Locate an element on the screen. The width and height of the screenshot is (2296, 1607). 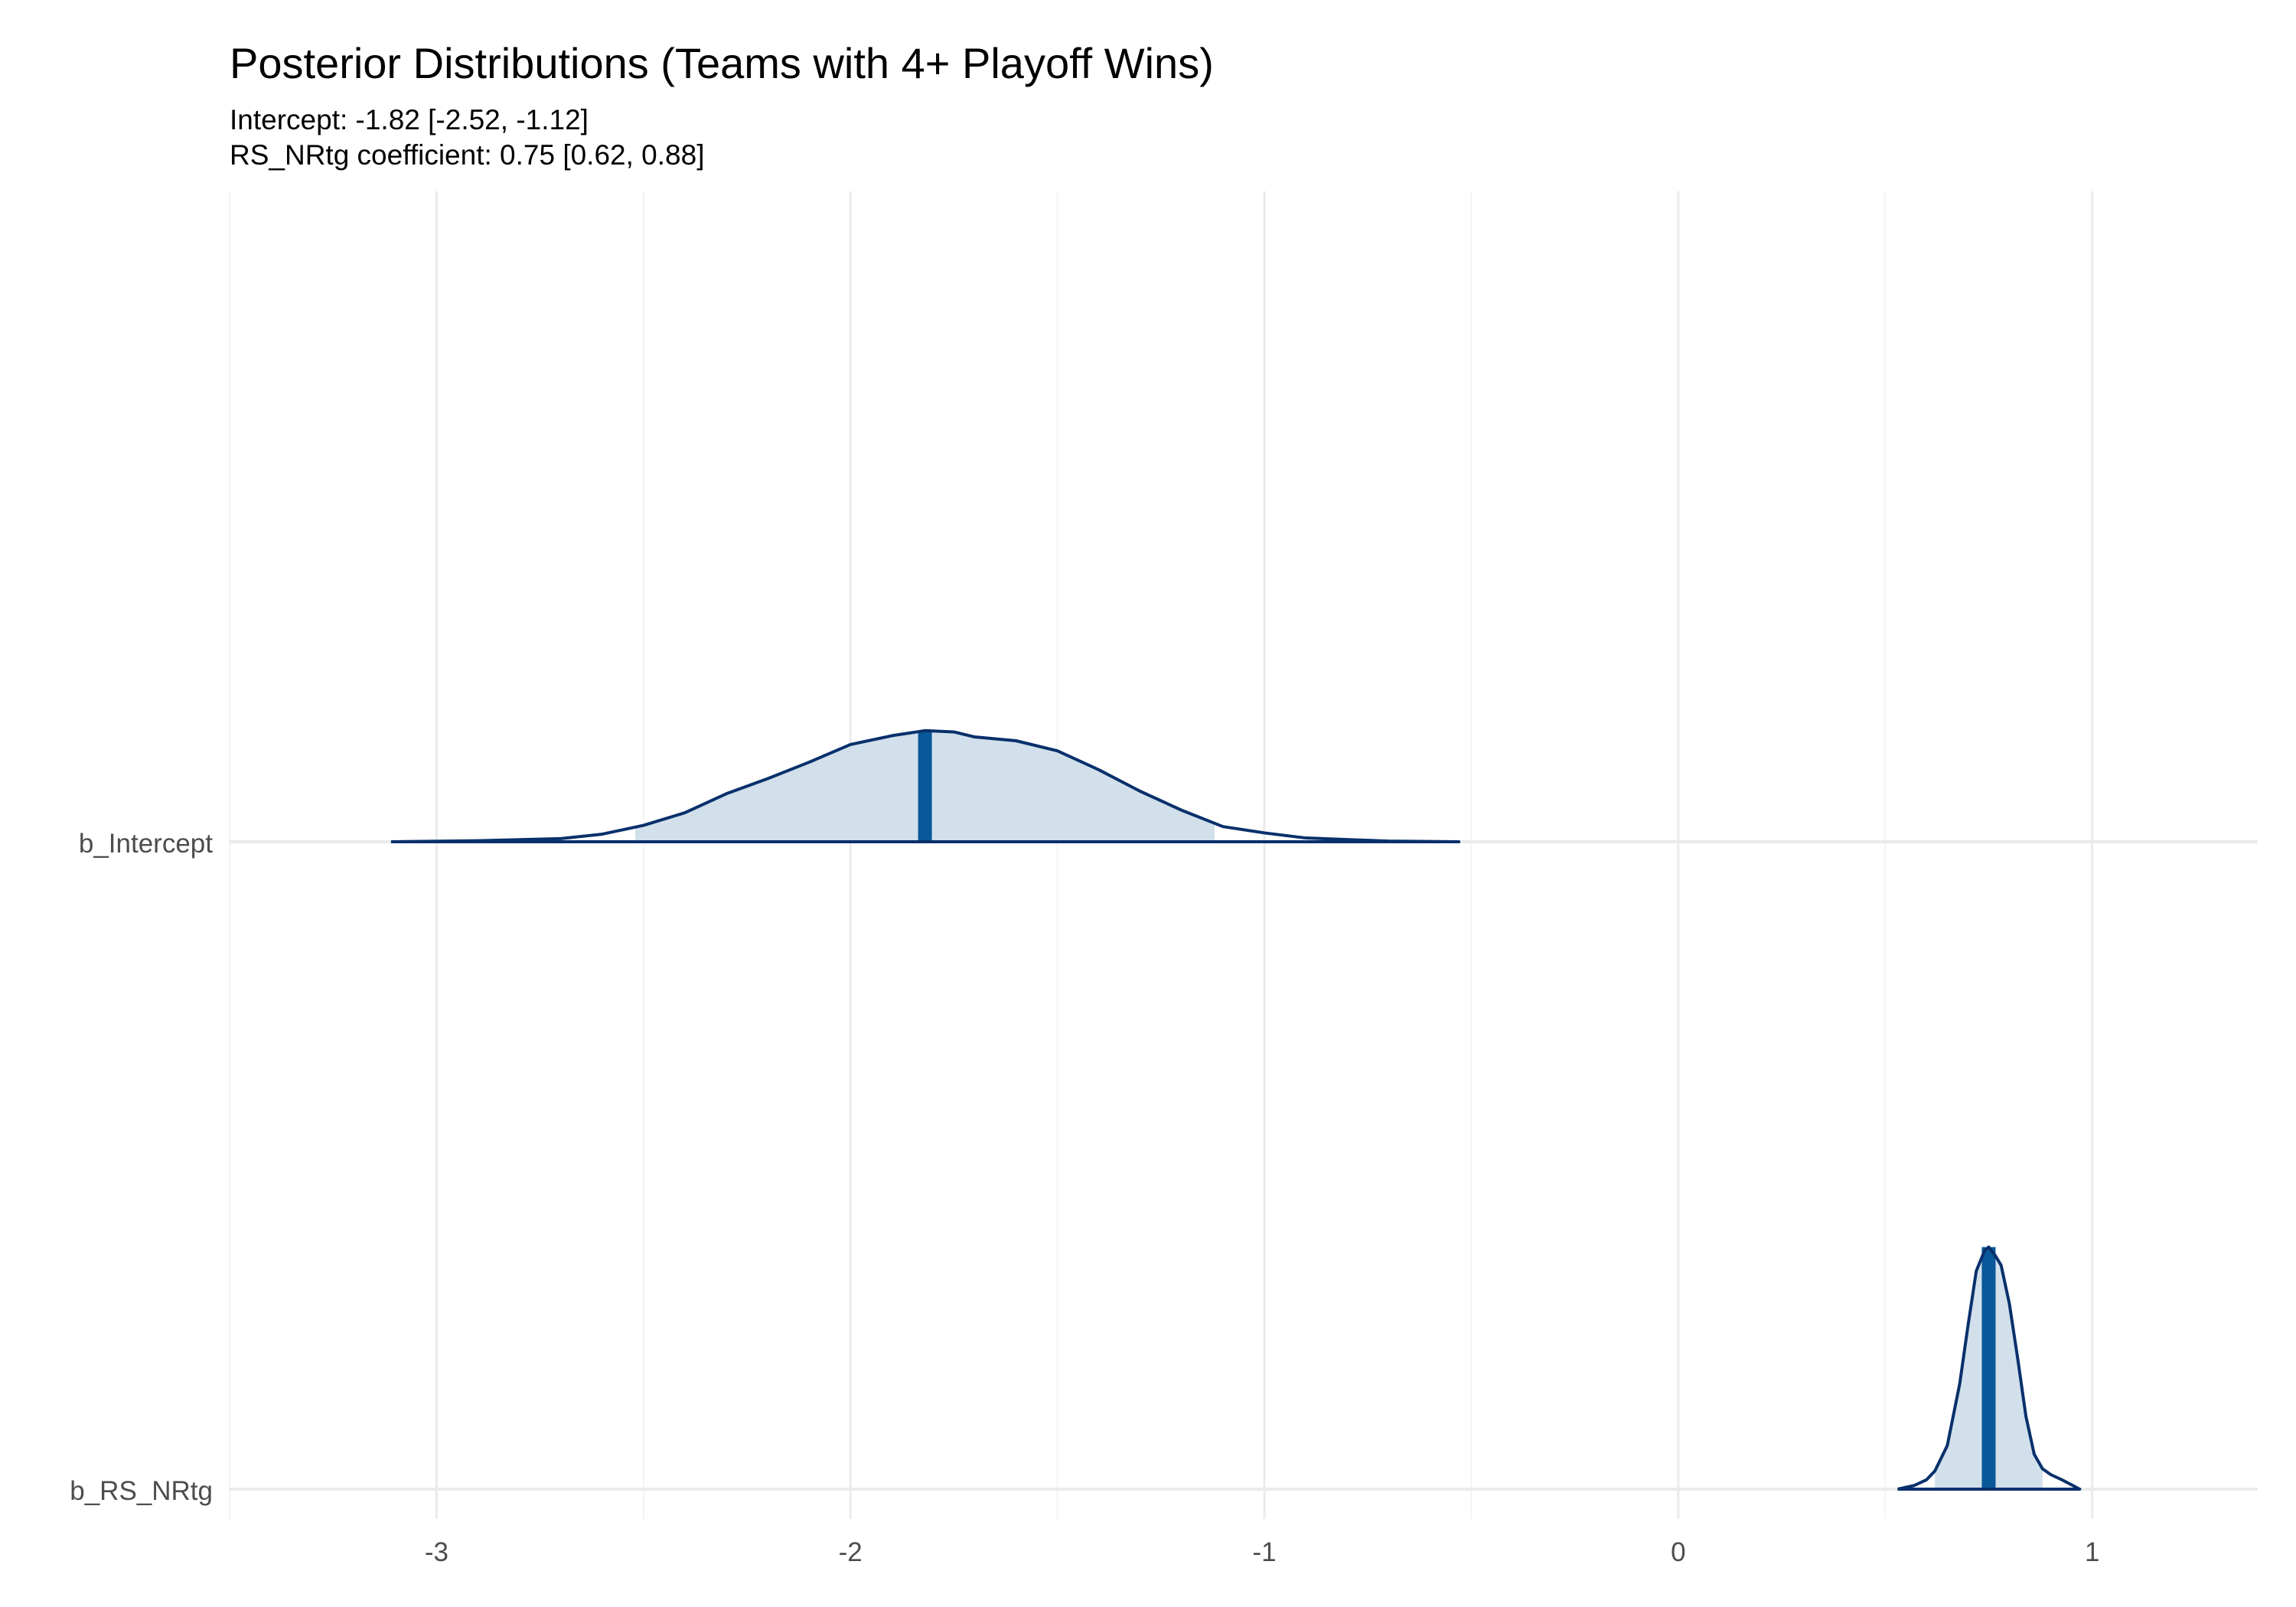
x-tick-label: -3 is located at coordinates (436, 1552).